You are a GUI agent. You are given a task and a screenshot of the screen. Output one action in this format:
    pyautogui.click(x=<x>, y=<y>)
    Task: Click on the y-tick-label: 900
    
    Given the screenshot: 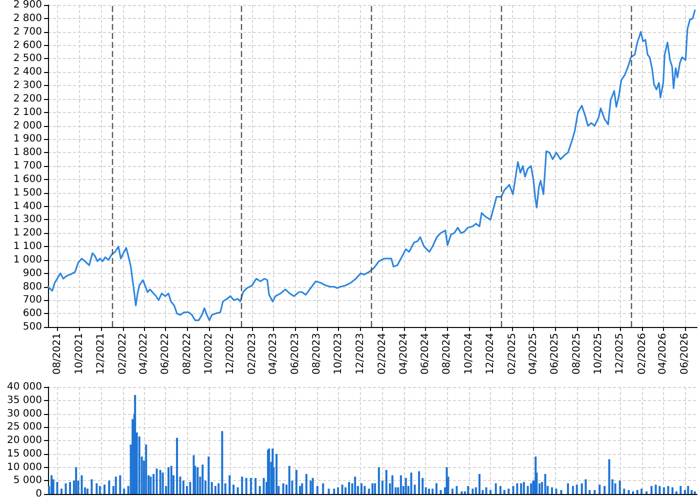 What is the action you would take?
    pyautogui.click(x=32, y=273)
    